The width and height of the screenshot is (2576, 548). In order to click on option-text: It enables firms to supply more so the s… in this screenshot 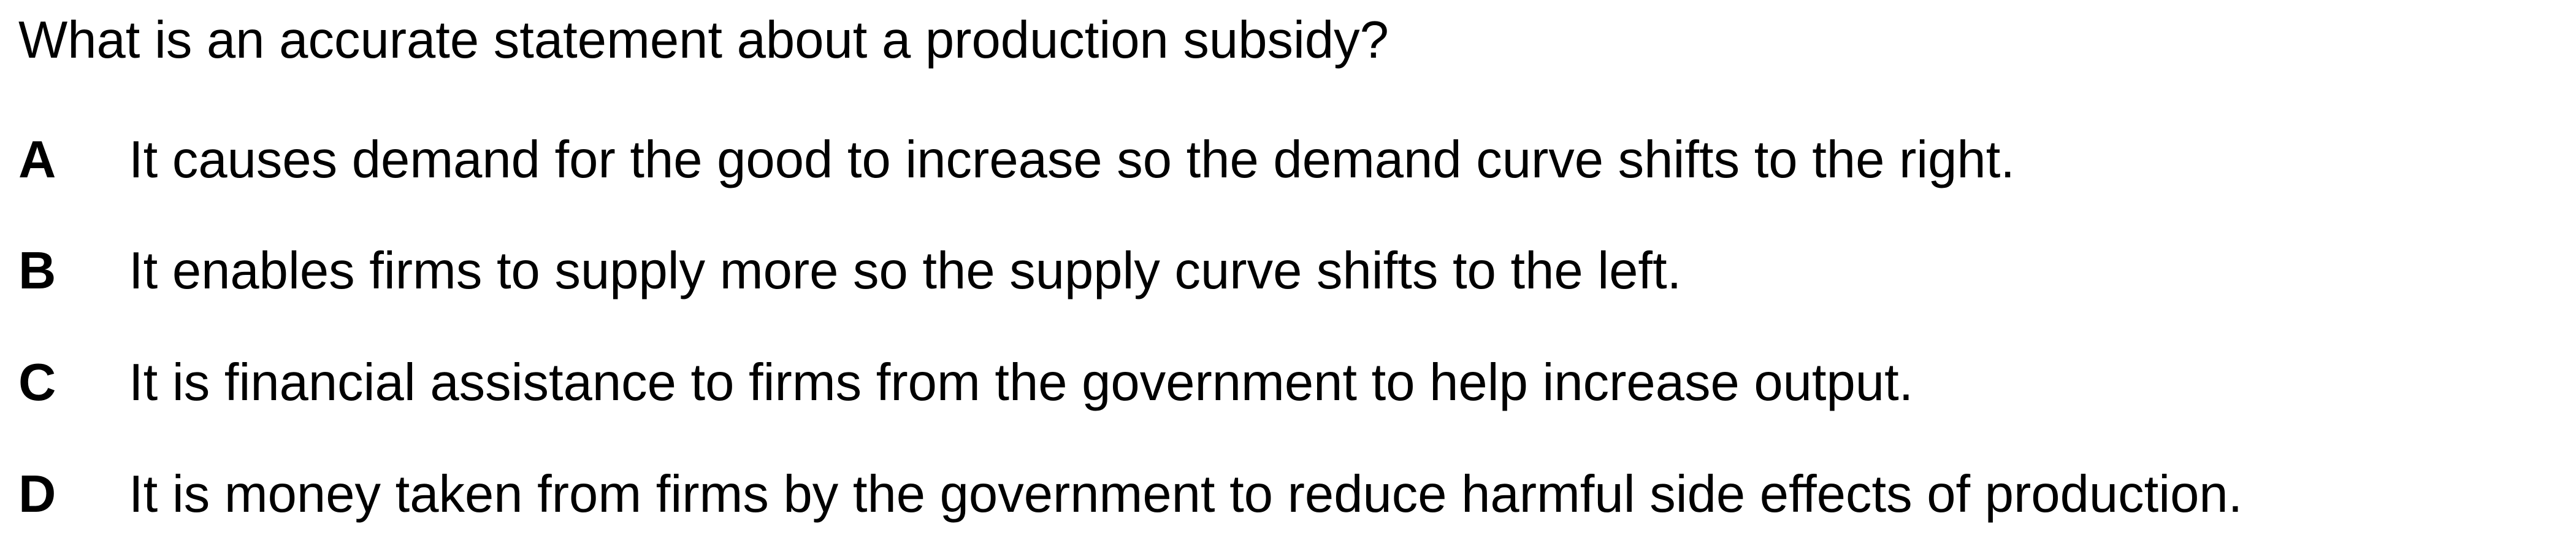, I will do `click(905, 271)`.